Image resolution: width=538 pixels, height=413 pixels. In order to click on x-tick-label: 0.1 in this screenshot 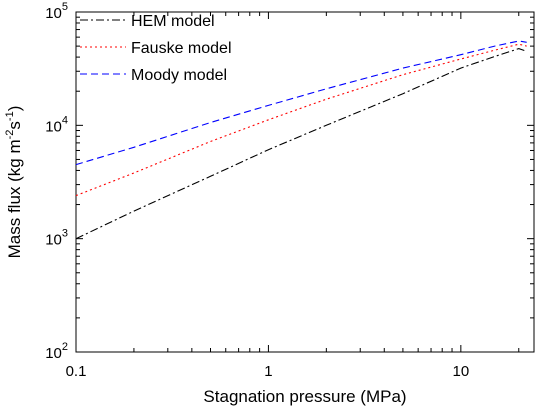, I will do `click(76, 371)`.